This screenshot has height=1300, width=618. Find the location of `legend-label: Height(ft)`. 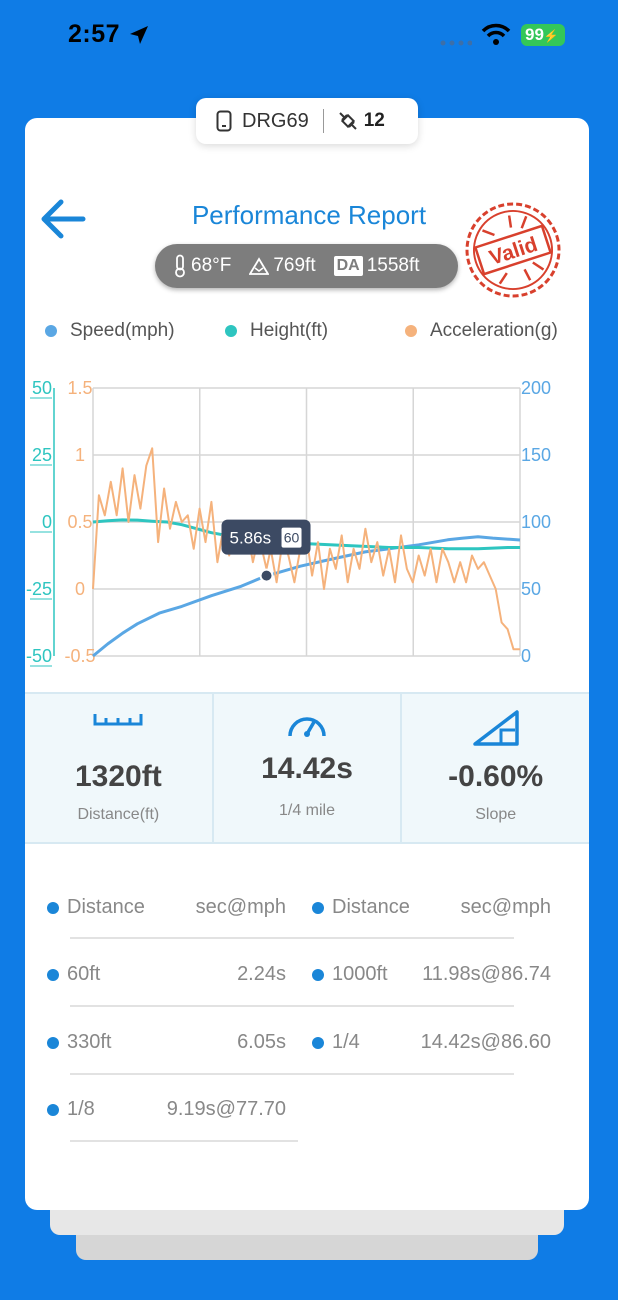

legend-label: Height(ft) is located at coordinates (289, 330).